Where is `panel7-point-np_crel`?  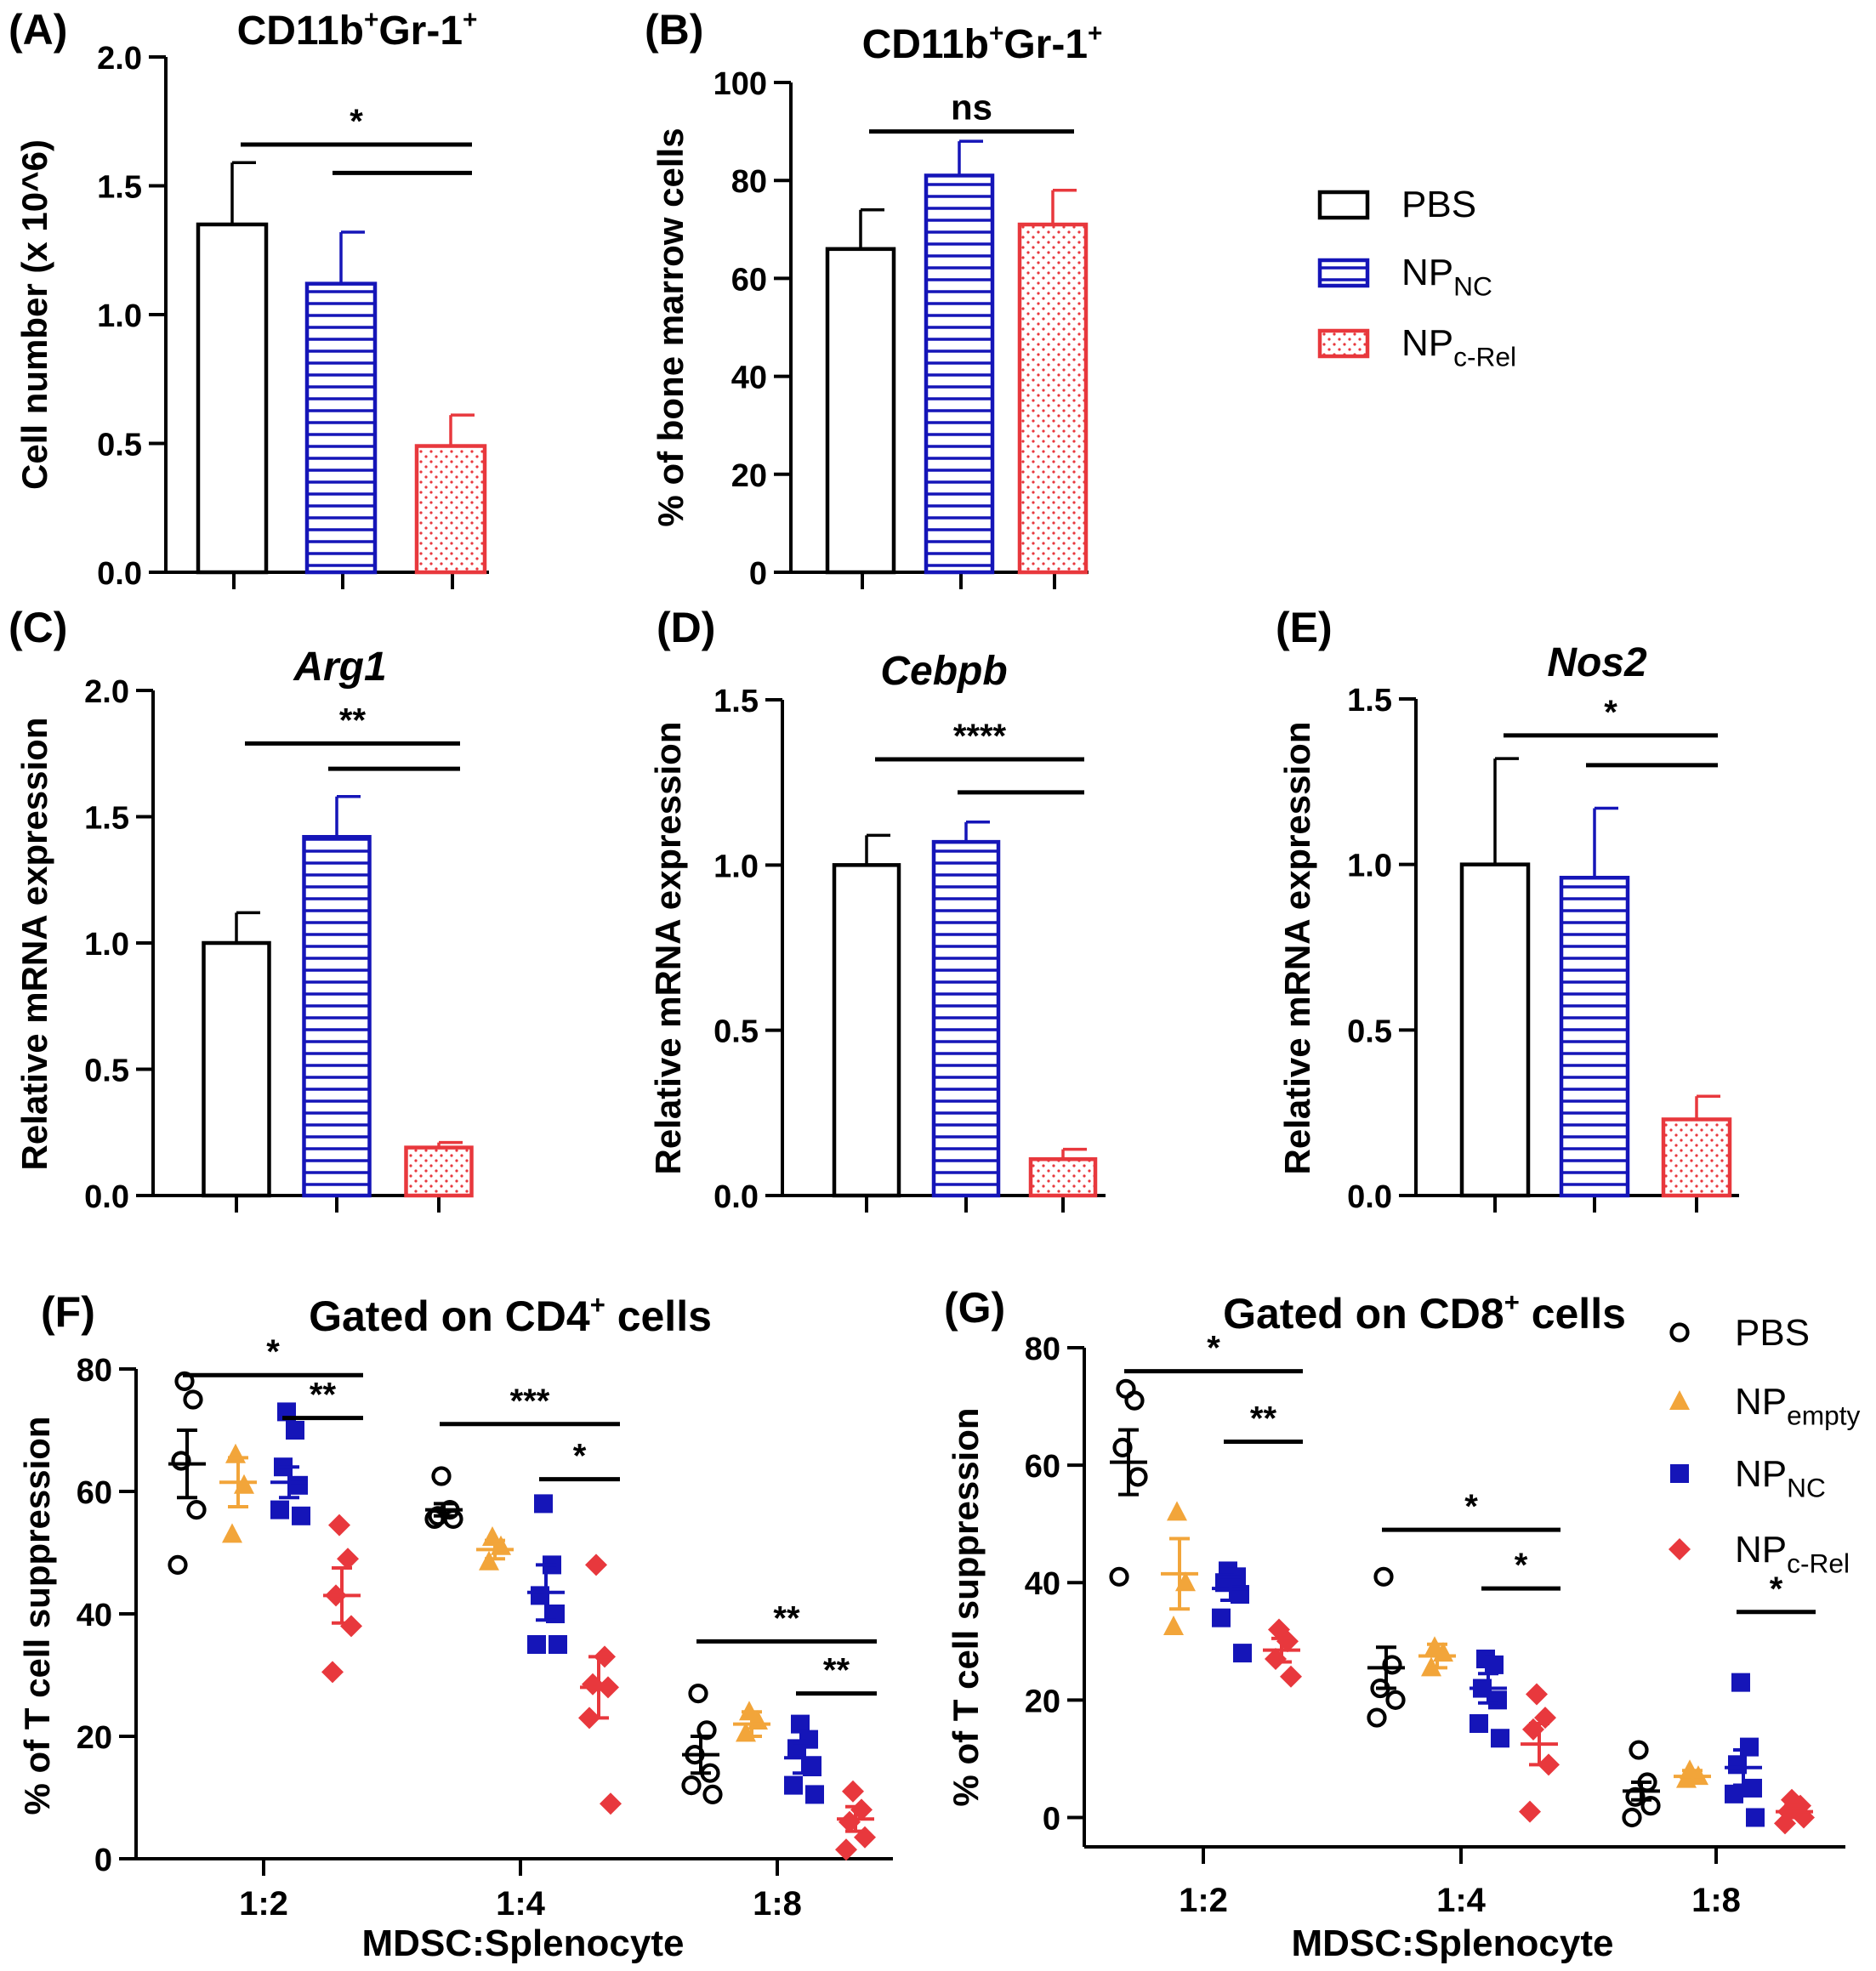
panel7-point-np_crel is located at coordinates (1291, 1676).